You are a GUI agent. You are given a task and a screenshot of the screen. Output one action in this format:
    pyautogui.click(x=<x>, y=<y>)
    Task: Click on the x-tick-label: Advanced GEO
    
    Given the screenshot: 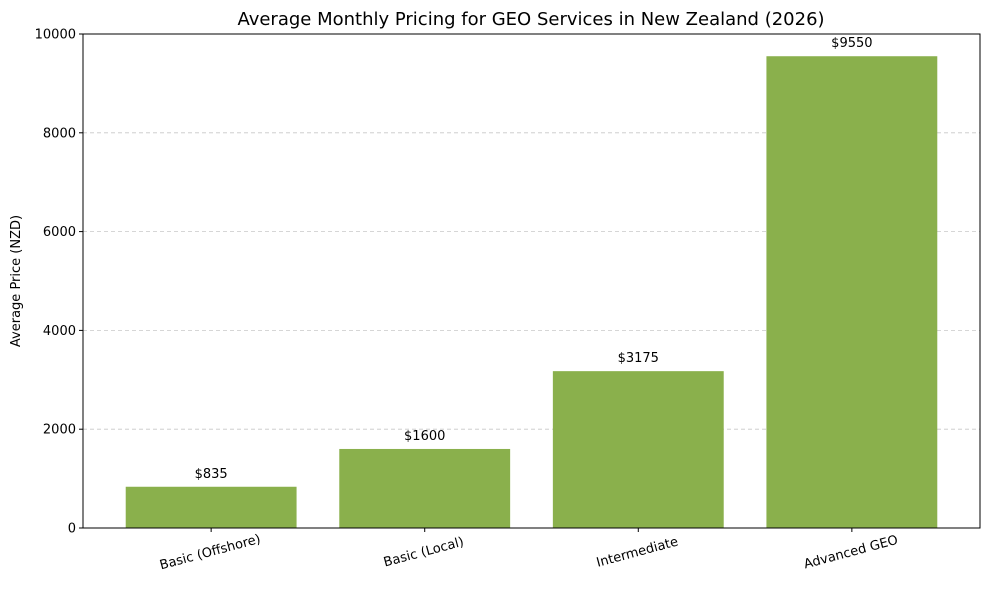 What is the action you would take?
    pyautogui.click(x=850, y=553)
    